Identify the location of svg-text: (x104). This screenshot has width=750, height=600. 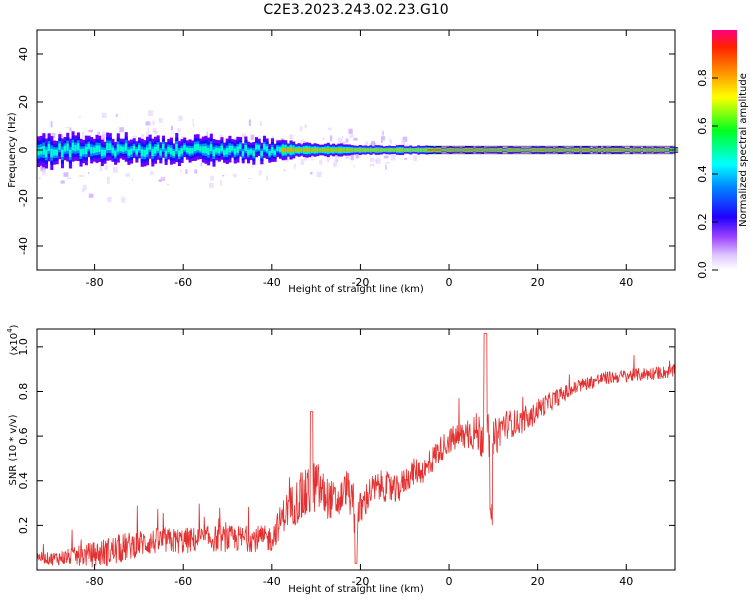
(13, 339).